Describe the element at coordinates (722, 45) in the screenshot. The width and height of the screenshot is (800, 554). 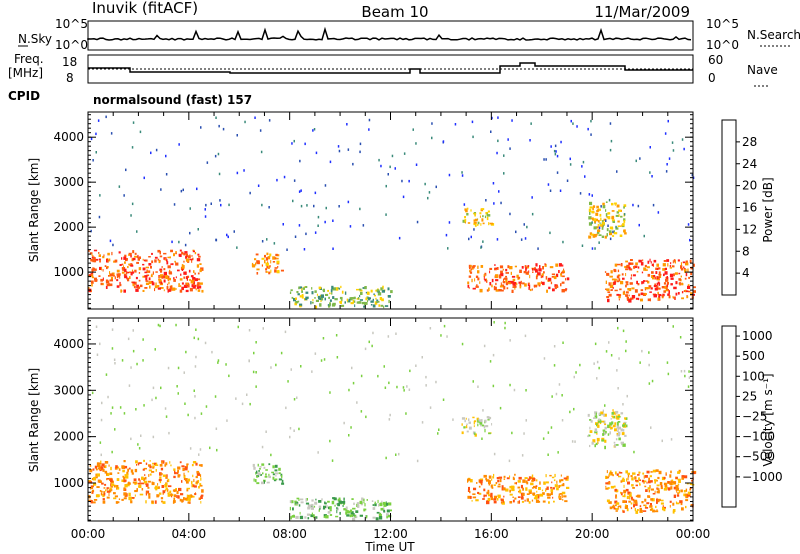
I see `noise-right-tick-bottom: 10^0` at that location.